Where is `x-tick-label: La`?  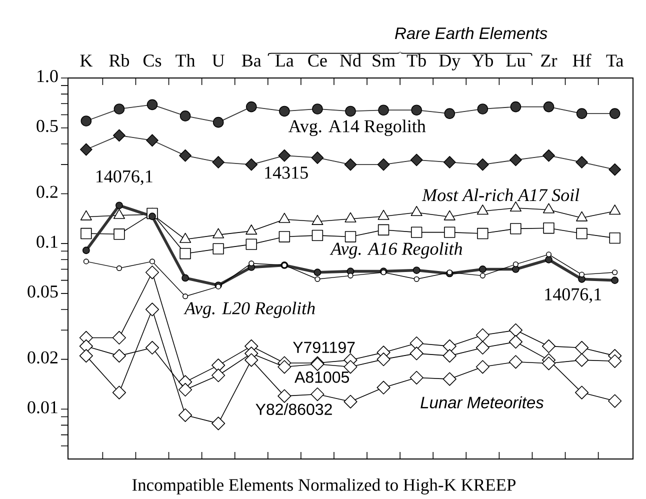
x-tick-label: La is located at coordinates (284, 60).